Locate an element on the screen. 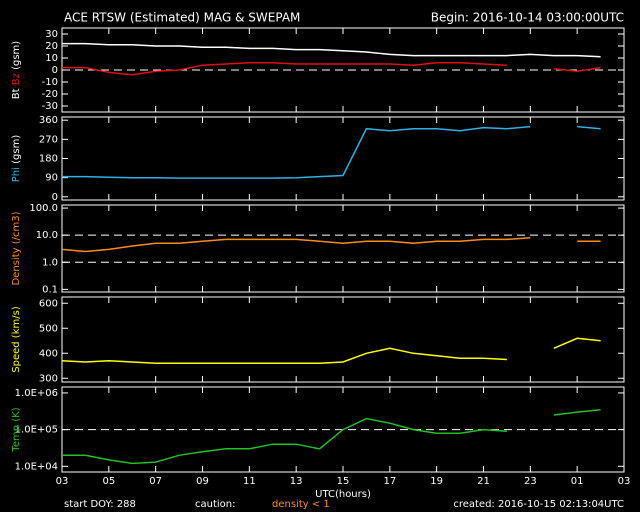  y-axis-label: Bt Bz (gsm) is located at coordinates (16, 70).